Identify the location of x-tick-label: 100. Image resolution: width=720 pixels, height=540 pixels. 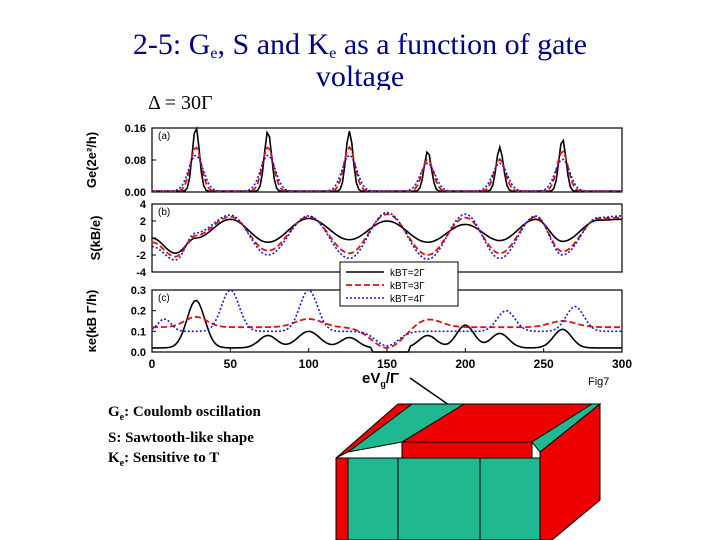
(309, 364).